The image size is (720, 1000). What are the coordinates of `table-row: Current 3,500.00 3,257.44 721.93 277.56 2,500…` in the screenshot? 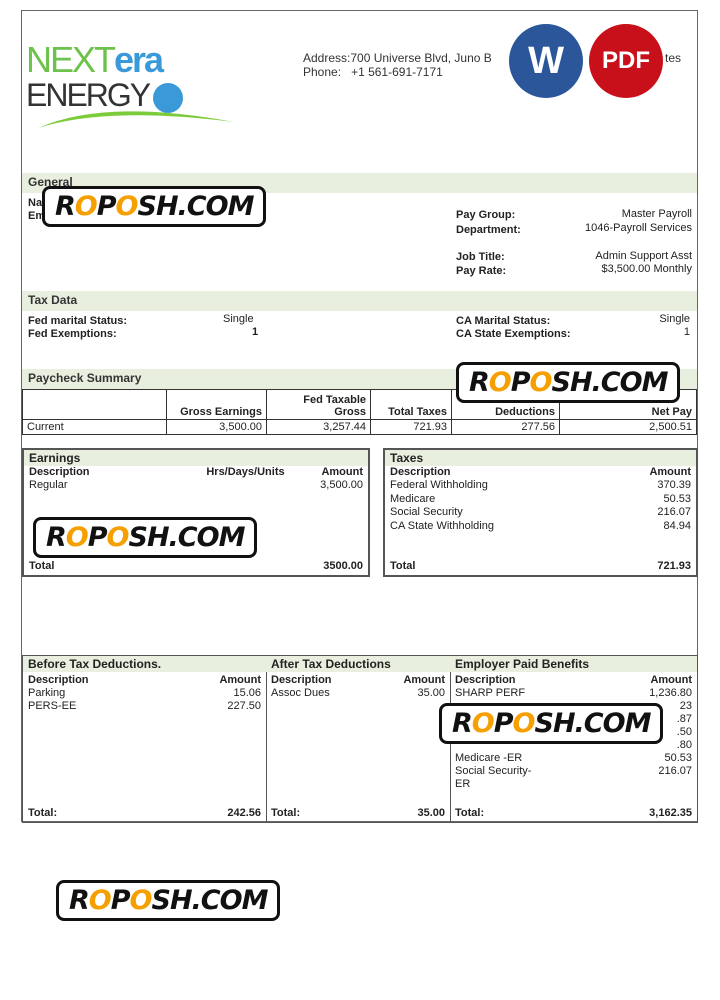 It's located at (359, 427).